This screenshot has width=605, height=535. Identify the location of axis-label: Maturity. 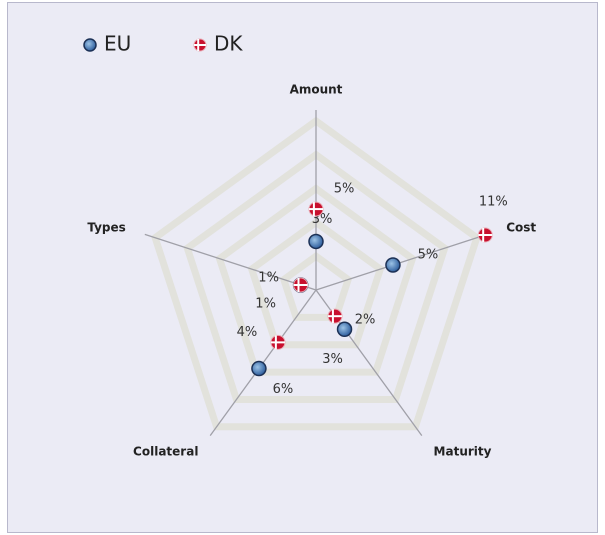
(463, 451).